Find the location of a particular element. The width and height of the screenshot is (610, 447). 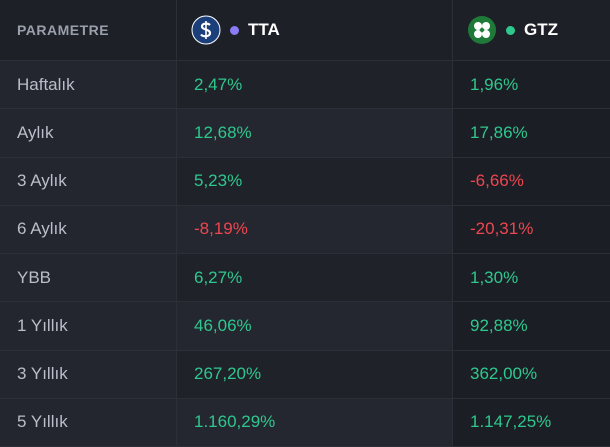

row-label: 1 Yıllık is located at coordinates (88, 326).